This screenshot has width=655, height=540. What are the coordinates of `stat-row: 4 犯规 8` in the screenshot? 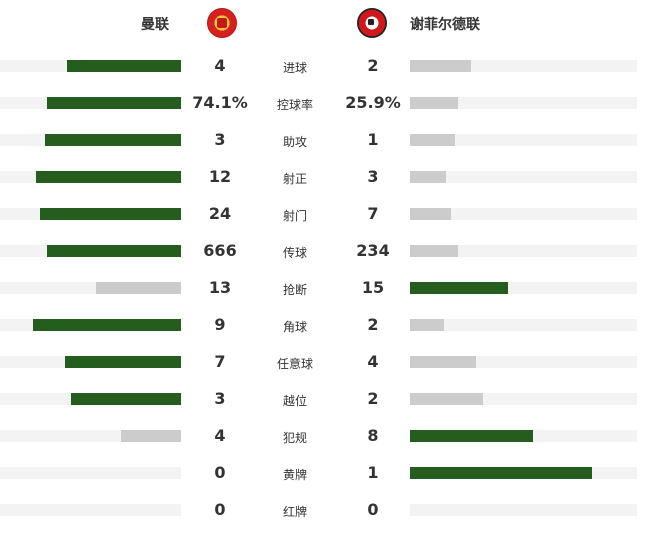 It's located at (327, 436).